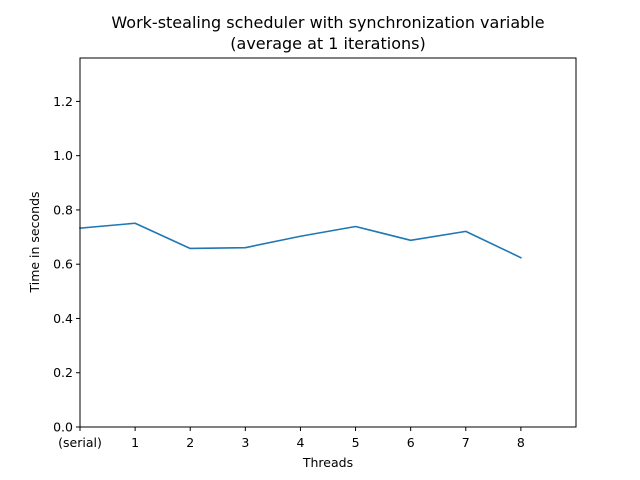 This screenshot has width=640, height=480. What do you see at coordinates (63, 155) in the screenshot?
I see `y-tick-label: 1.0` at bounding box center [63, 155].